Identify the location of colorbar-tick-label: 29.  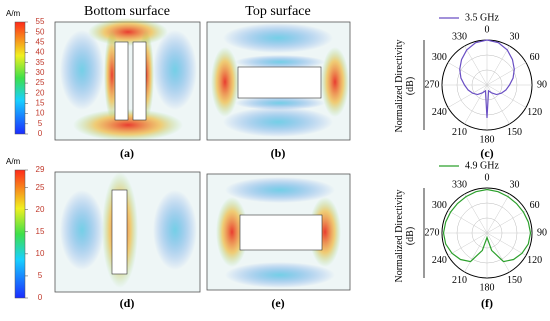
(40, 169).